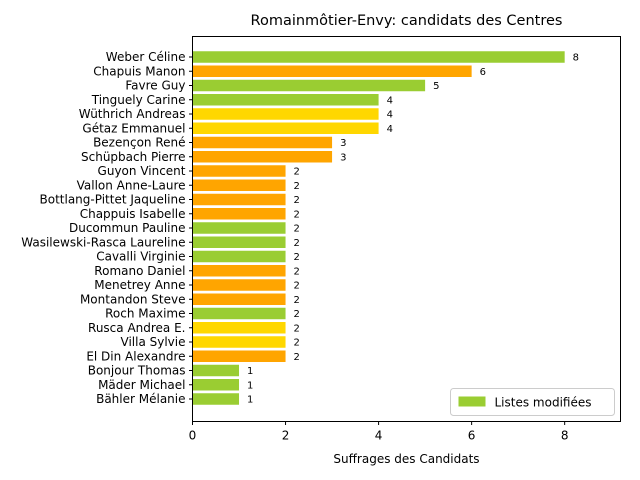  I want to click on x-axis: 0 2 4 6 8, so click(379, 432).